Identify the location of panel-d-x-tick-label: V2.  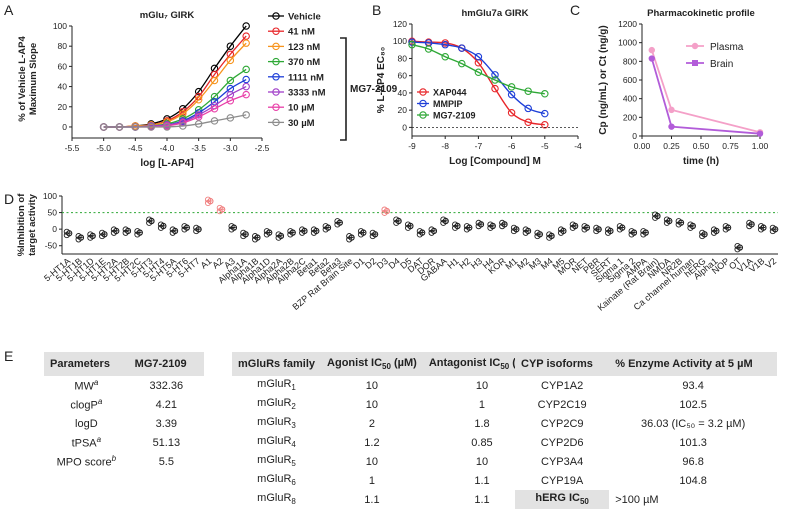
(770, 263).